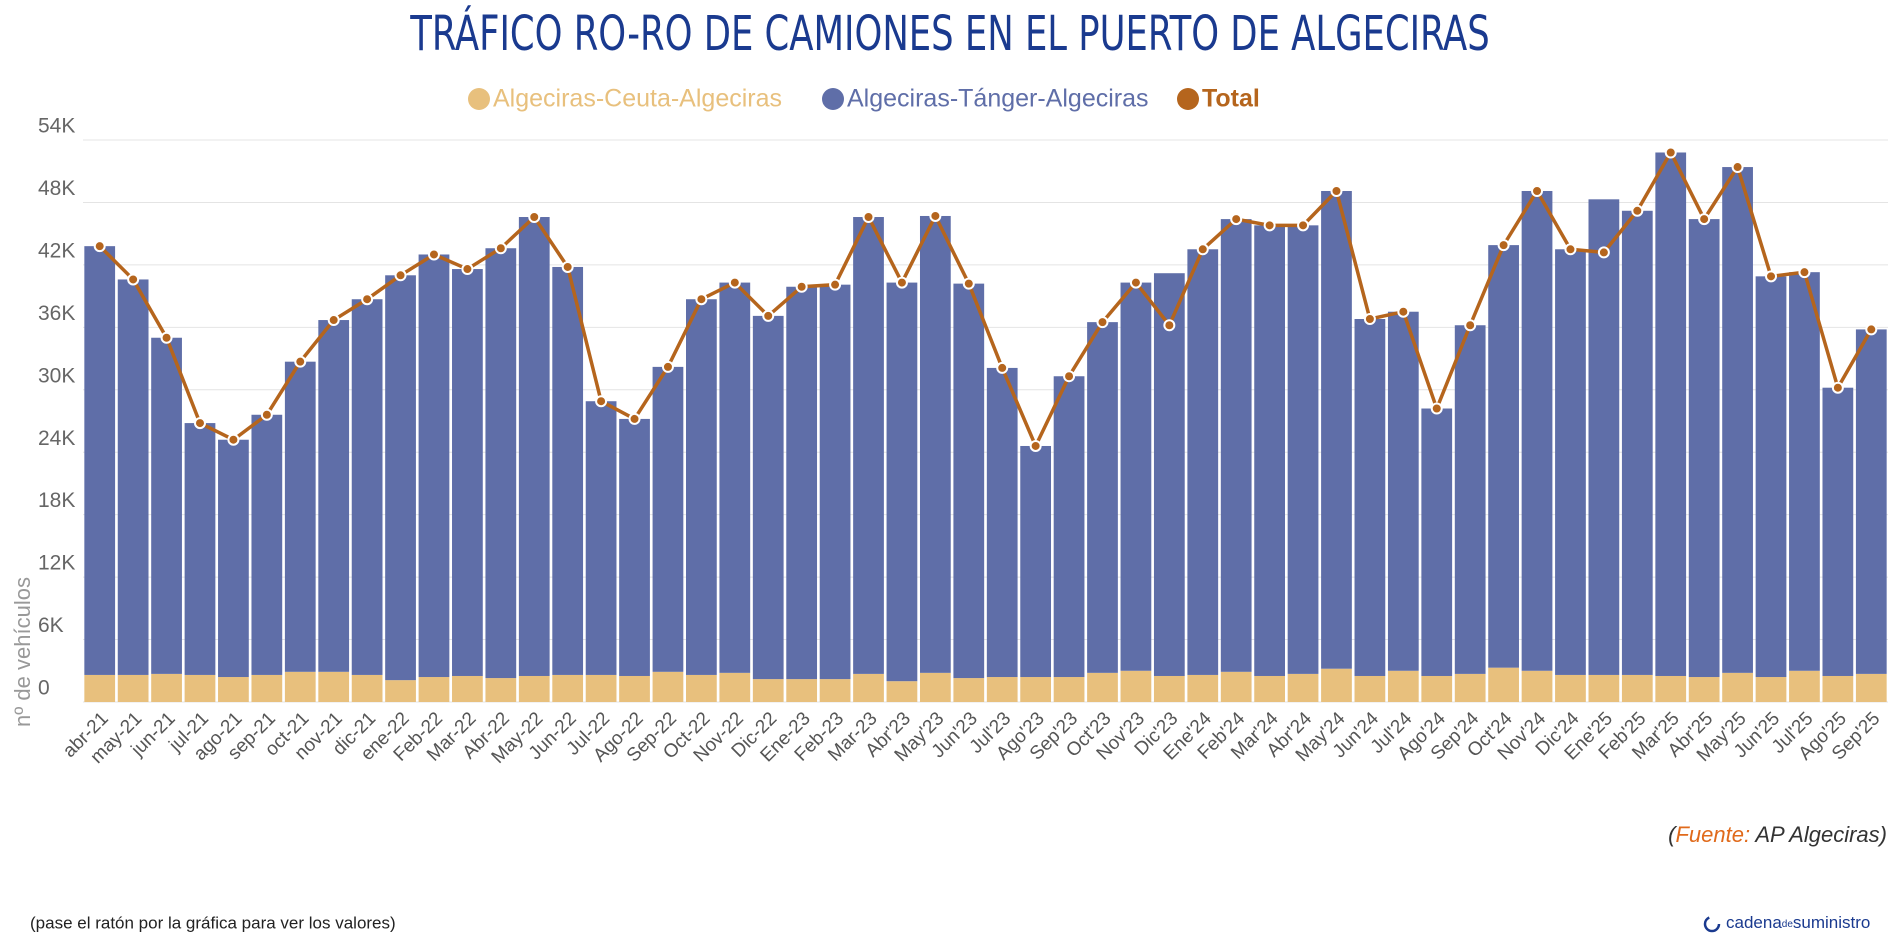 This screenshot has width=1900, height=950. What do you see at coordinates (1777, 834) in the screenshot?
I see `source: (Fuente: AP Algeciras)` at bounding box center [1777, 834].